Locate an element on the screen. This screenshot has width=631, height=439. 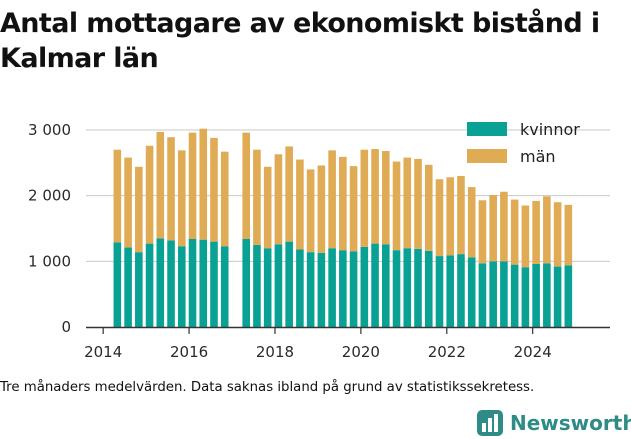
x-tick-label: 2024 is located at coordinates (533, 352).